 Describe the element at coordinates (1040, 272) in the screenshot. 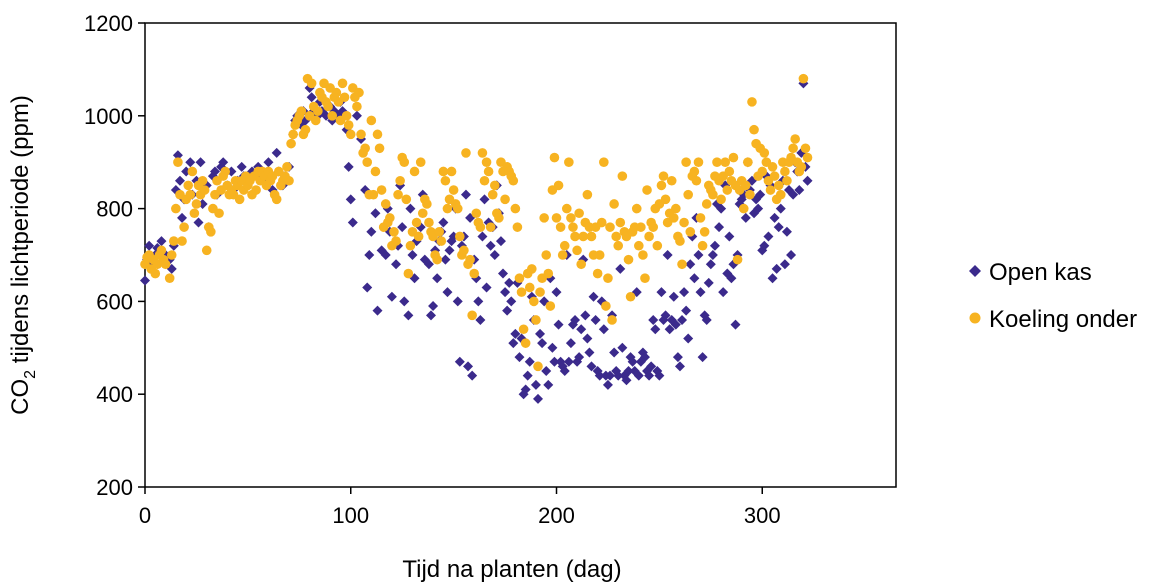

I see `legend-label-open-kas: Open kas` at that location.